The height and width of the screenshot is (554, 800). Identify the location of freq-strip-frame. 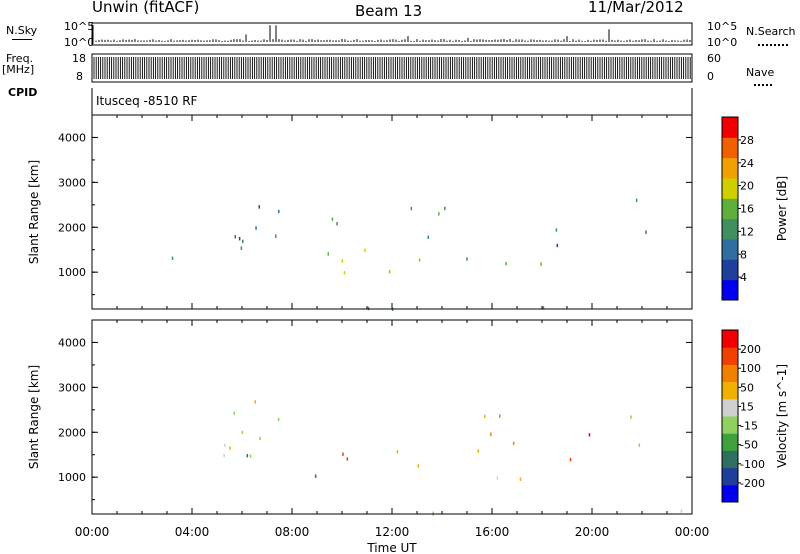
(392, 68).